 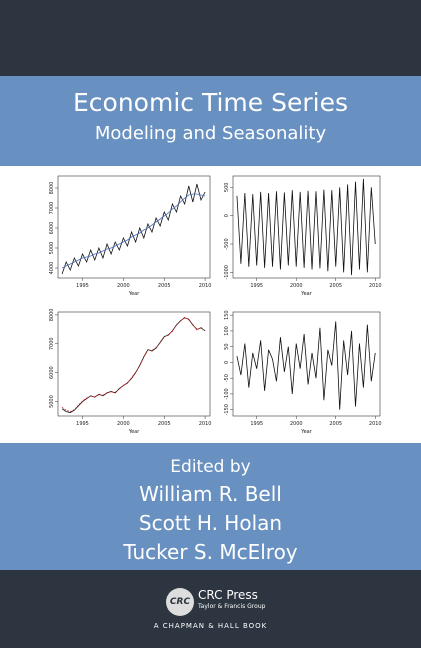 I want to click on y-tick-label: -50, so click(x=227, y=378).